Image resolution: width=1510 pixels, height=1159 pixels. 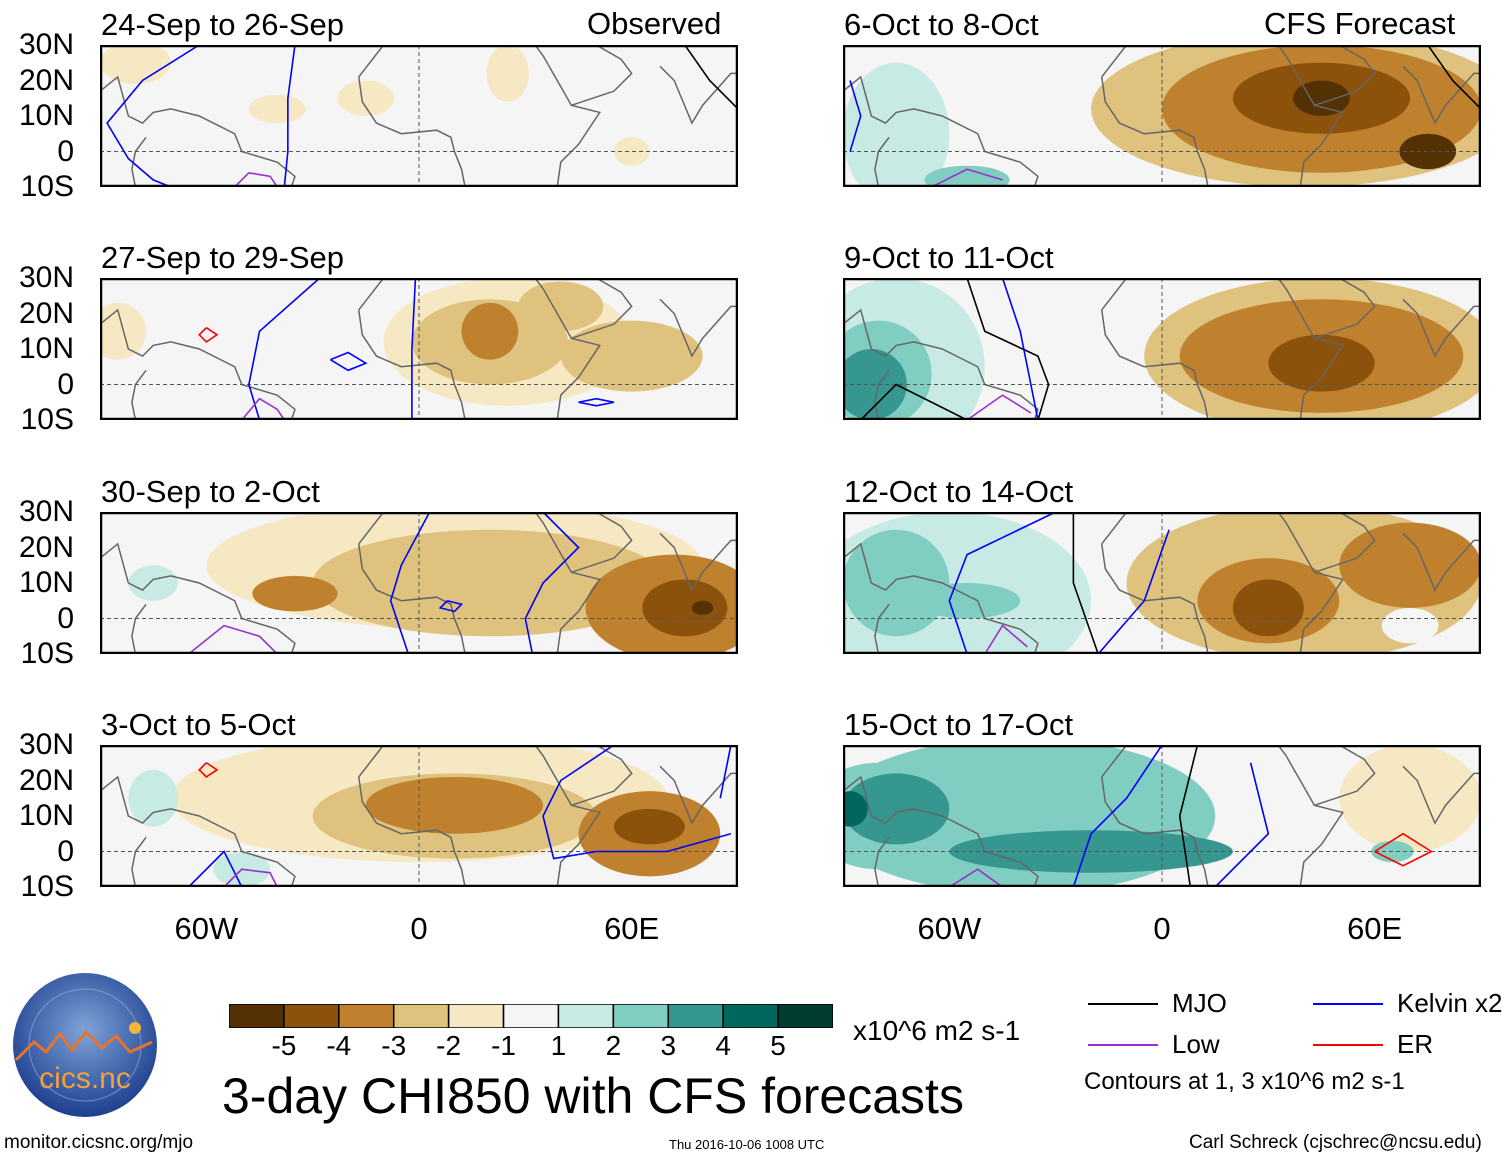 I want to click on footer-url: monitor.cicsnc.org/mjo, so click(x=99, y=1142).